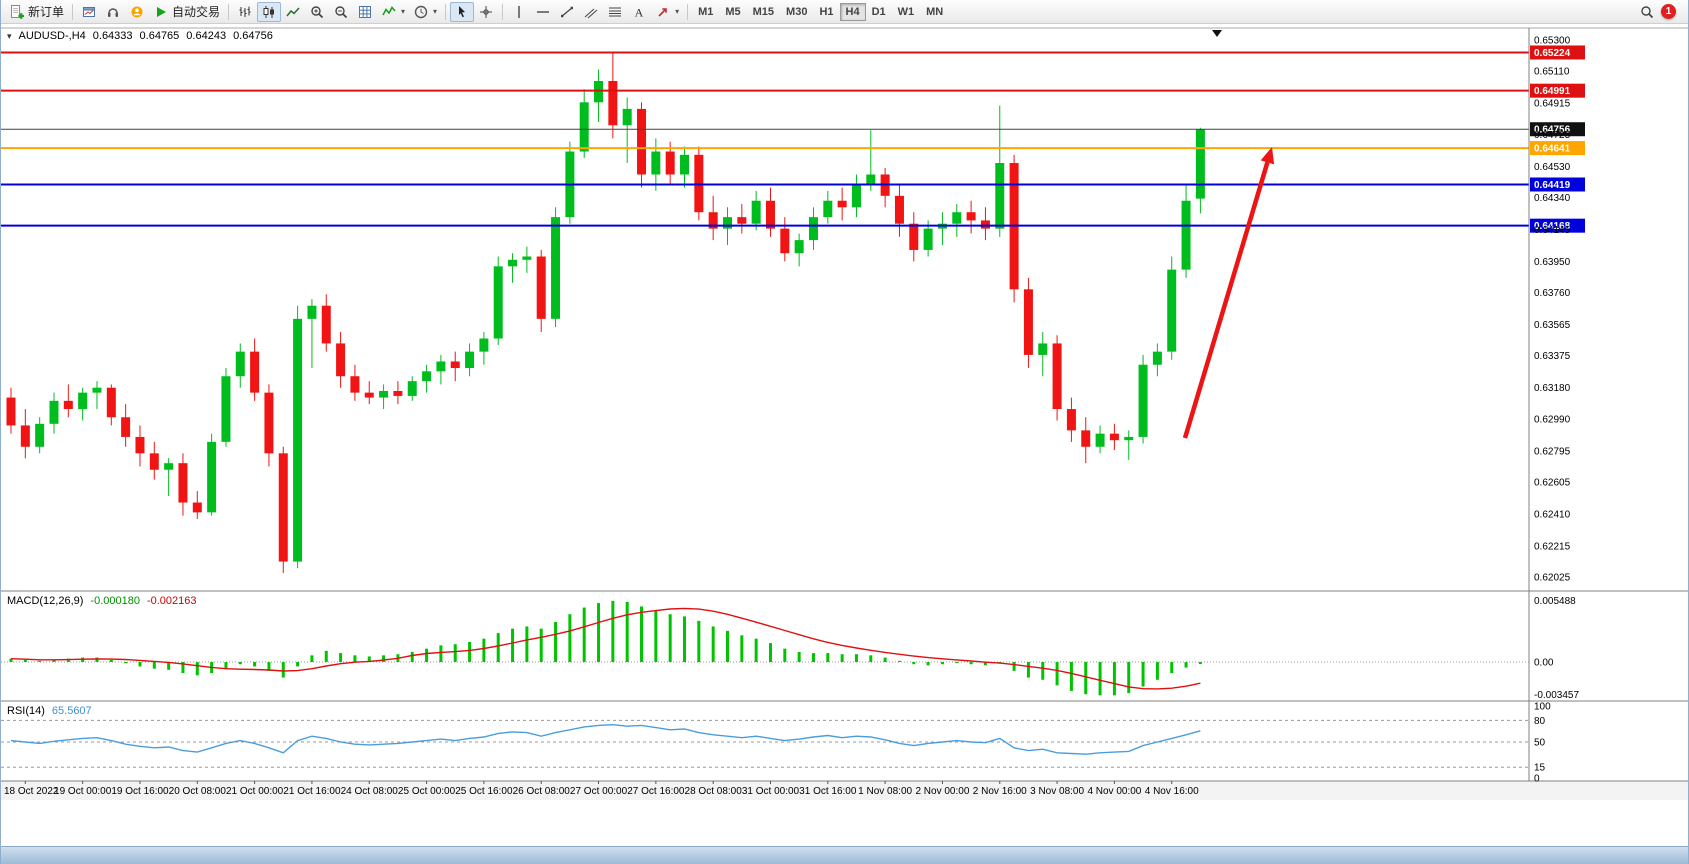 Image resolution: width=1689 pixels, height=864 pixels. Describe the element at coordinates (1552, 72) in the screenshot. I see `price-axis-label: 0.65110` at that location.